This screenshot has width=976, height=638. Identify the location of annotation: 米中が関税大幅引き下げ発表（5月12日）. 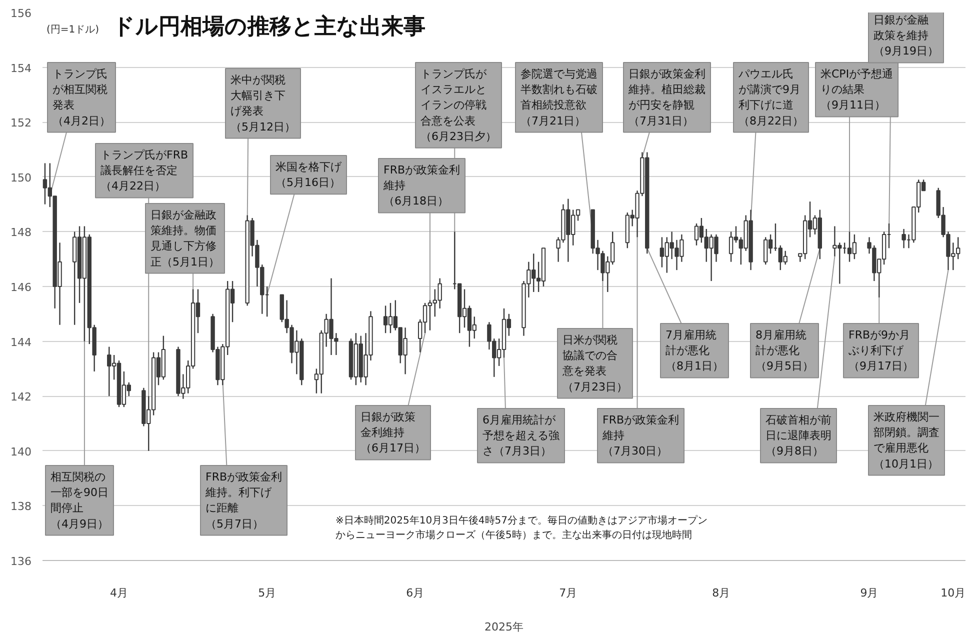
(263, 104).